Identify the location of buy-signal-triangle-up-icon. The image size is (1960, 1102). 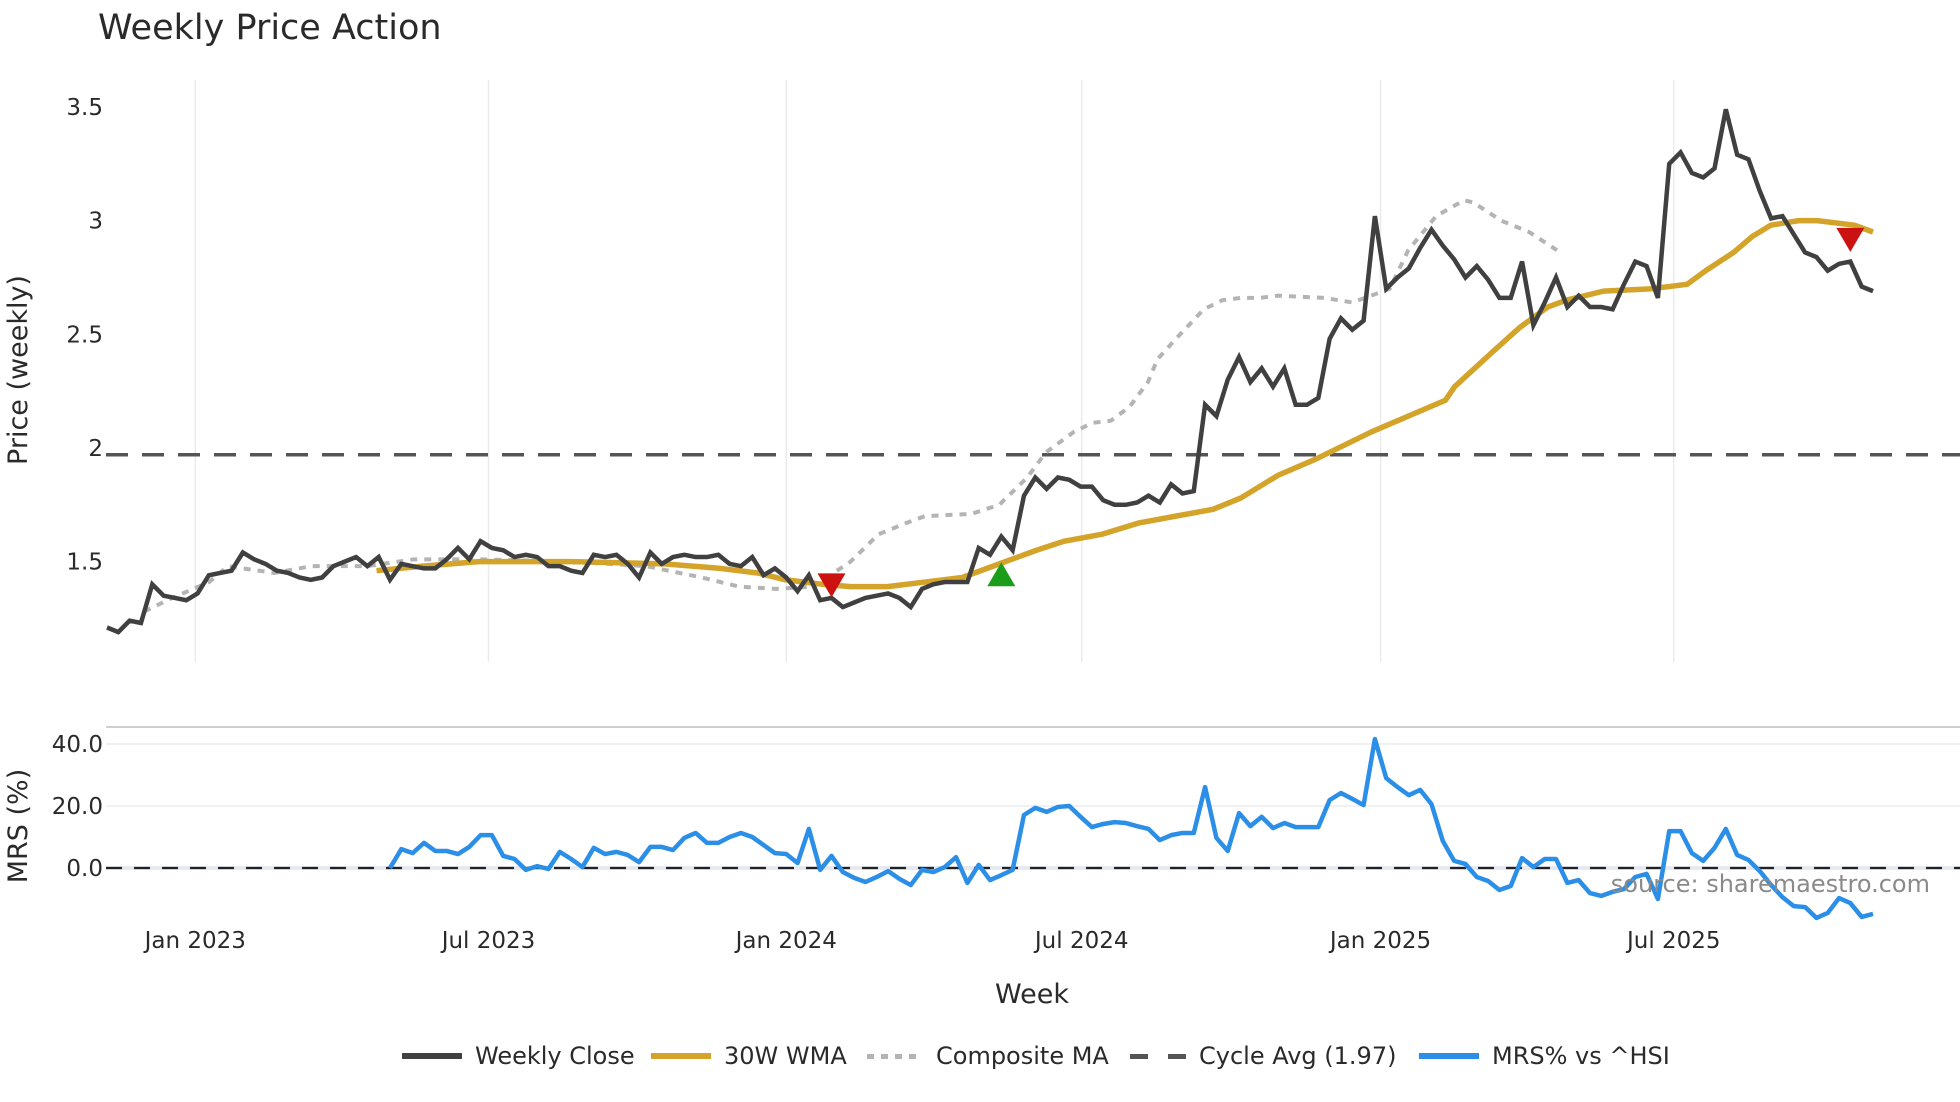
(1001, 574).